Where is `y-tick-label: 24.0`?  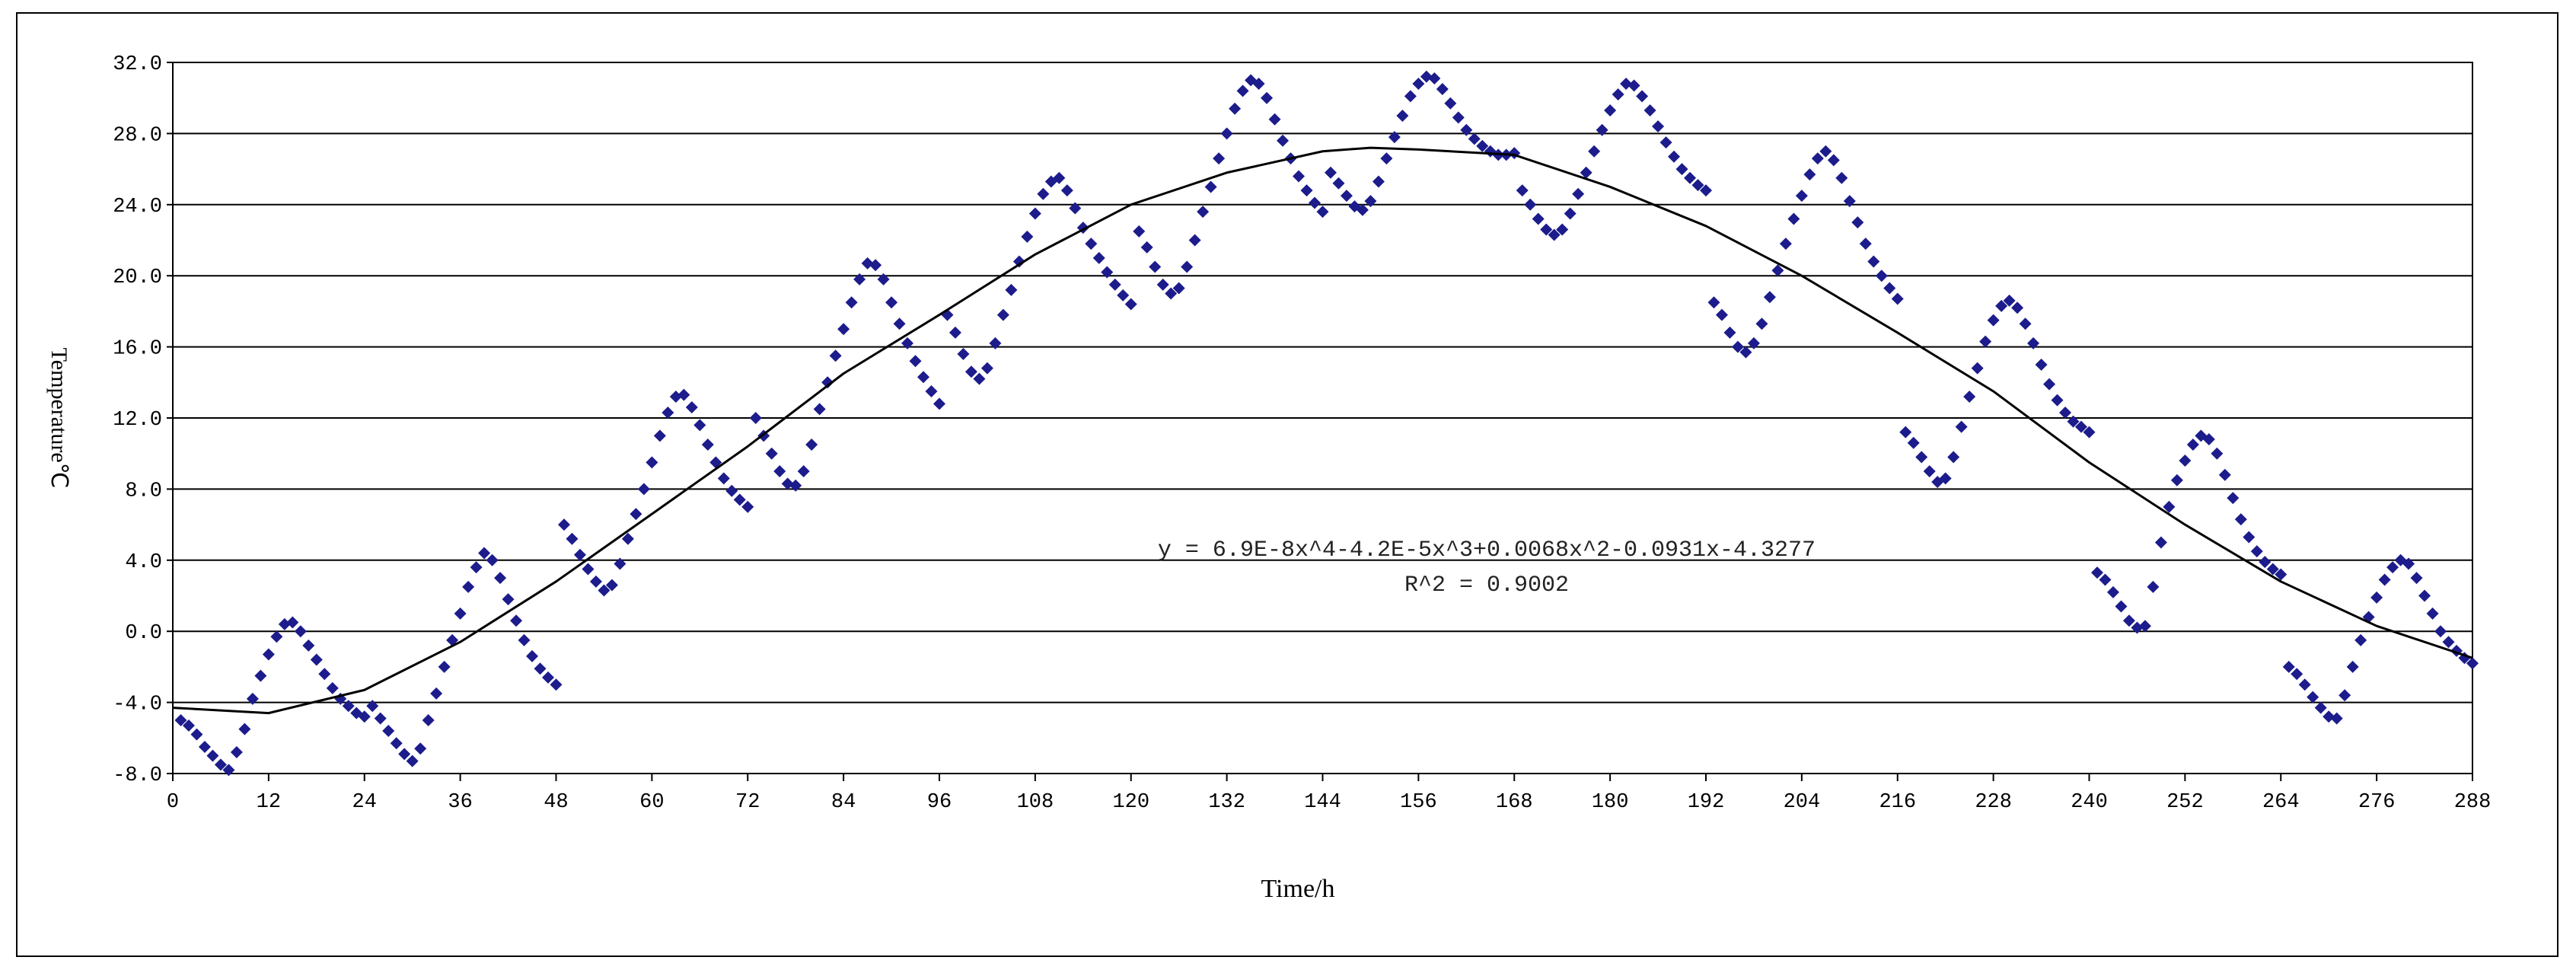
y-tick-label: 24.0 is located at coordinates (137, 208).